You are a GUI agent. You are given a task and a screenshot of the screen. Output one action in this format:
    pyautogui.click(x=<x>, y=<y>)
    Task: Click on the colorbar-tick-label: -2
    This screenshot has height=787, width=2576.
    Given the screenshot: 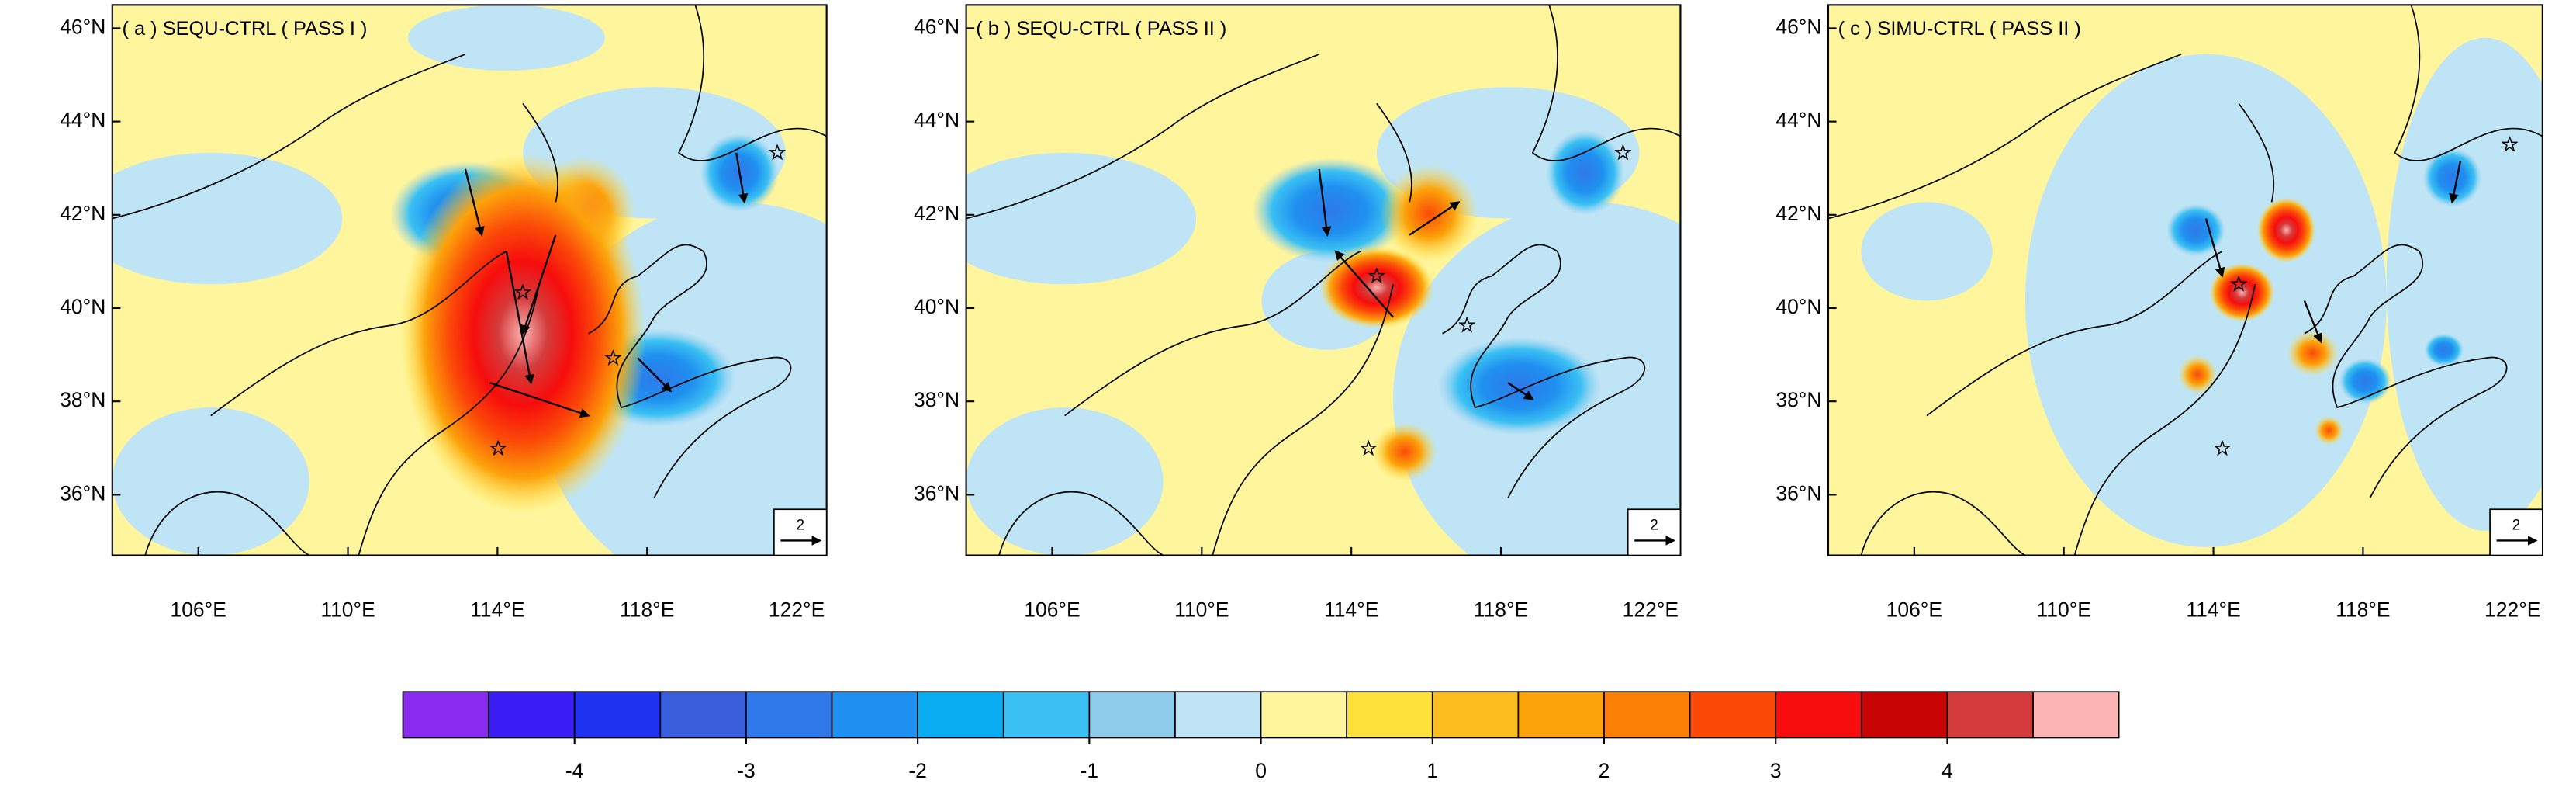 What is the action you would take?
    pyautogui.click(x=917, y=770)
    